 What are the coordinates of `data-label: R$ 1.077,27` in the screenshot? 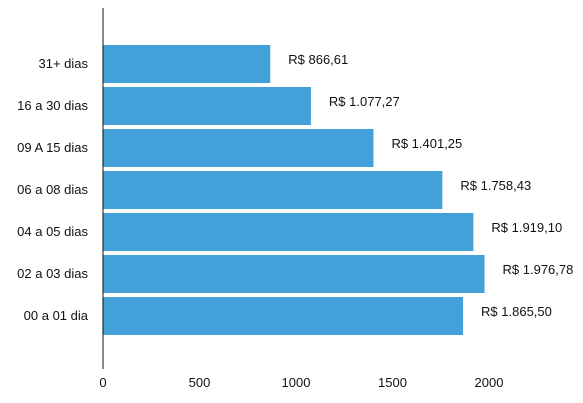 It's located at (364, 101).